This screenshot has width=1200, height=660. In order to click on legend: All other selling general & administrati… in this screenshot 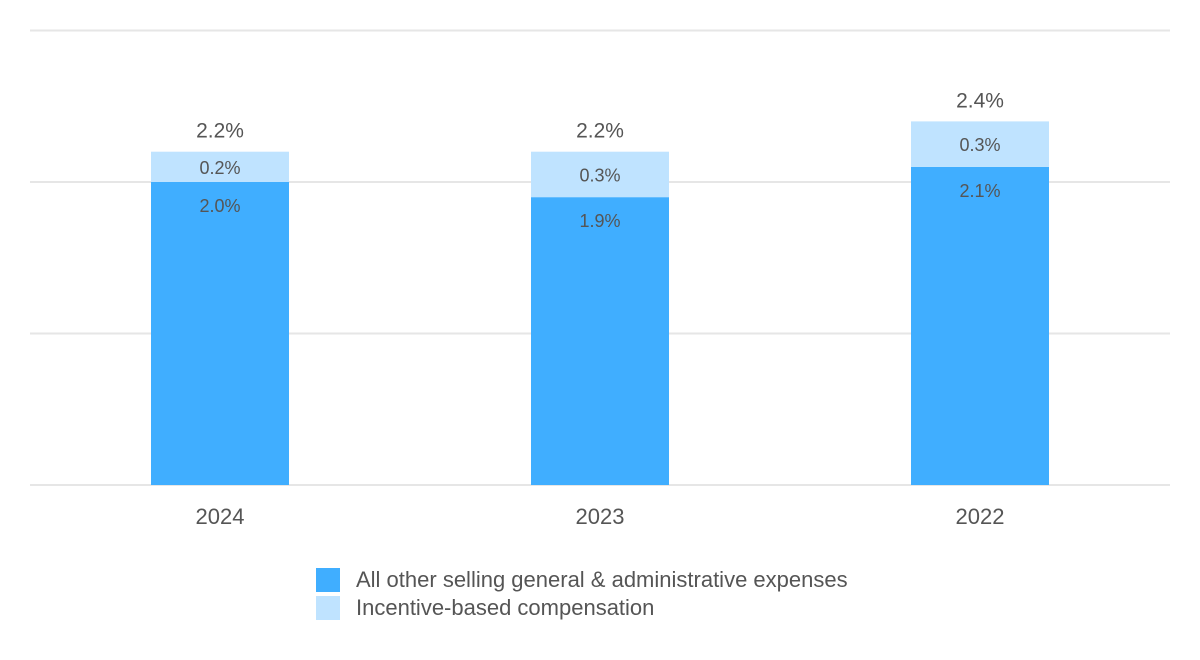, I will do `click(582, 594)`.